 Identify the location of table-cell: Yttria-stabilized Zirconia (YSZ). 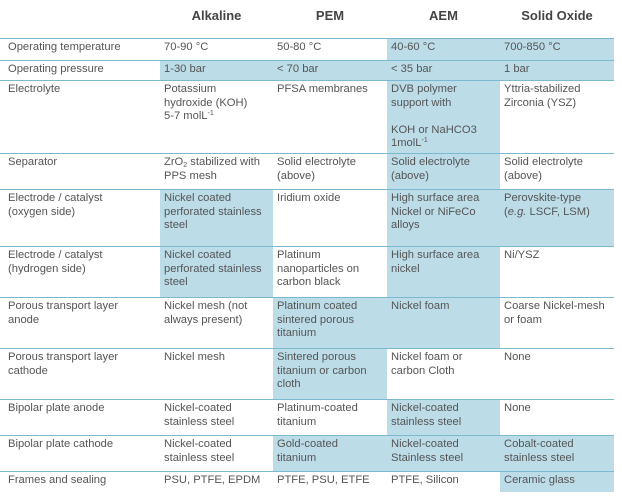
(542, 96).